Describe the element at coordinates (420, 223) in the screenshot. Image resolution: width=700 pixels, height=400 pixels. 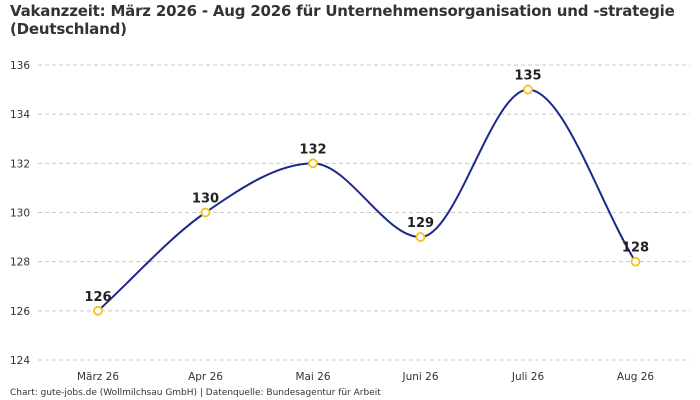
I see `data-label: 129` at that location.